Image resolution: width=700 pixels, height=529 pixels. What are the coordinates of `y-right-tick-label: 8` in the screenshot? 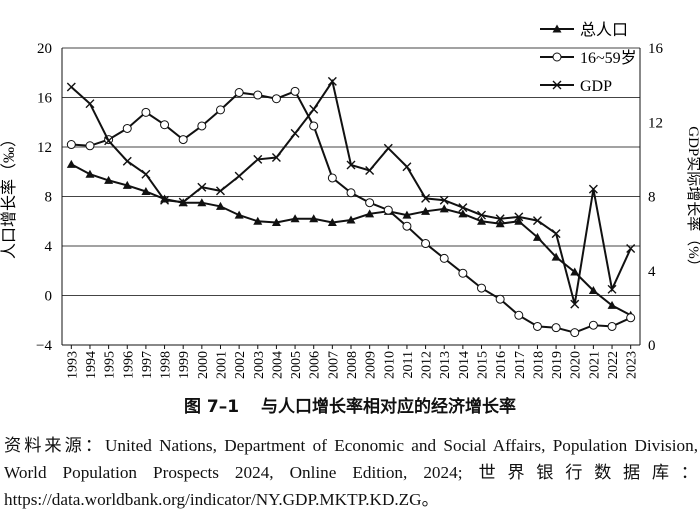 It's located at (652, 198).